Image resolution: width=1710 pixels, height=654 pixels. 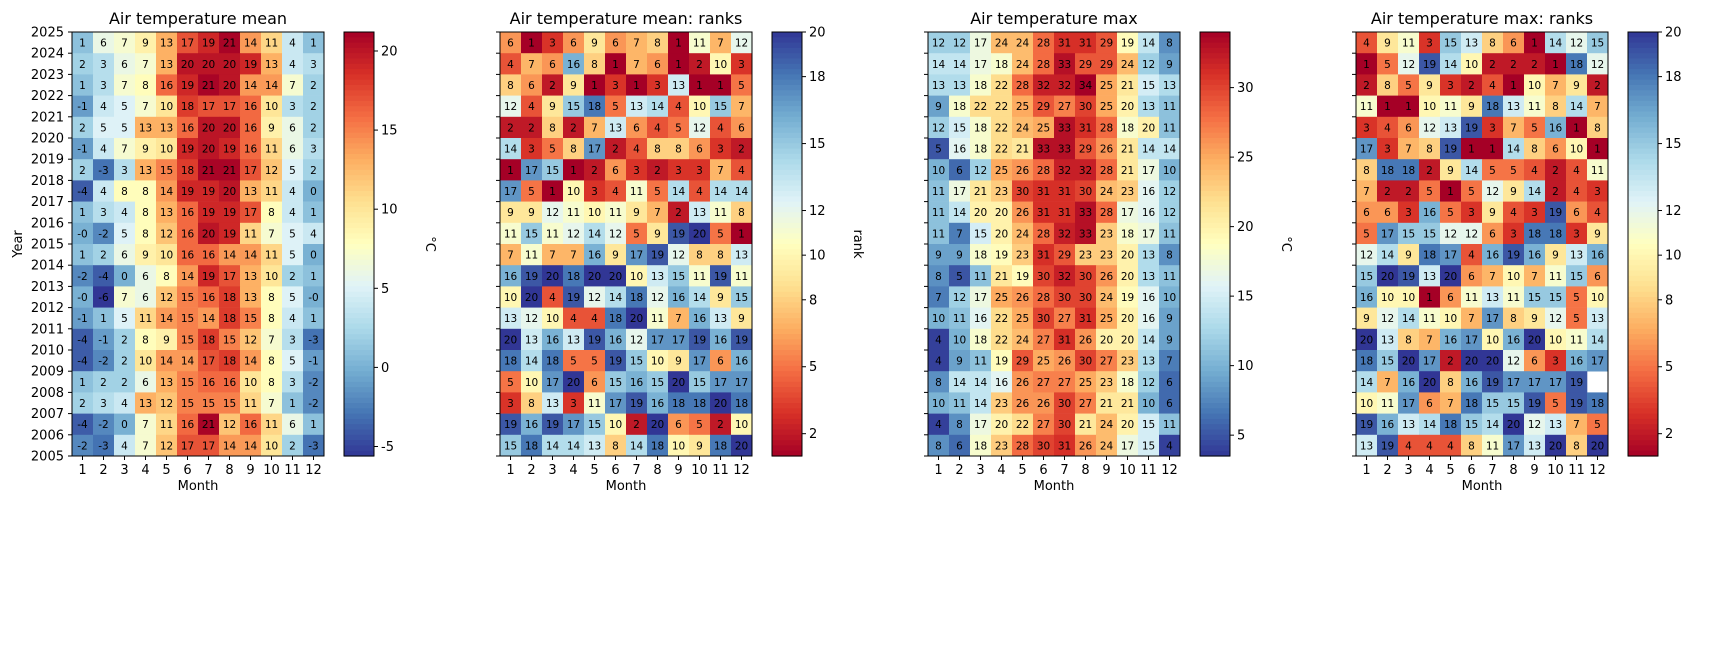 I want to click on colorbar-label: °C, so click(x=1285, y=244).